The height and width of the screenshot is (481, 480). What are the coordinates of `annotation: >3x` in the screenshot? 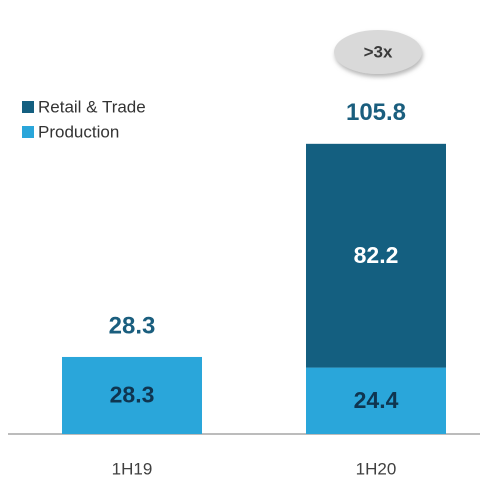 It's located at (378, 51).